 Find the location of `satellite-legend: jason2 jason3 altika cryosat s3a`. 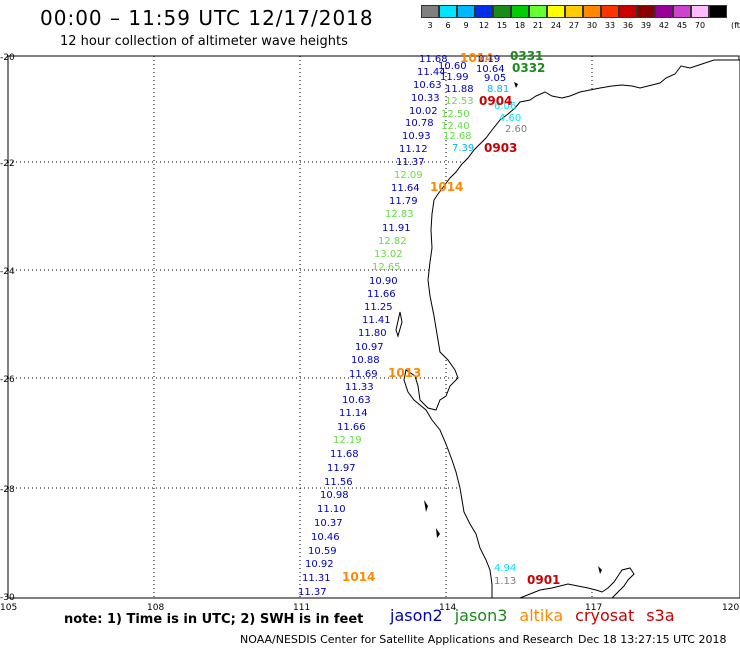

satellite-legend: jason2 jason3 altika cryosat s3a is located at coordinates (538, 615).